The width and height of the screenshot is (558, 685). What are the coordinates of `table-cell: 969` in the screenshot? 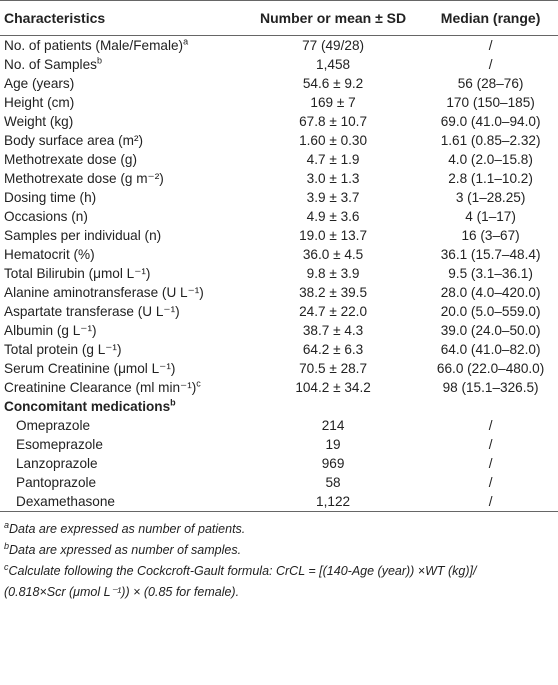 It's located at (333, 463).